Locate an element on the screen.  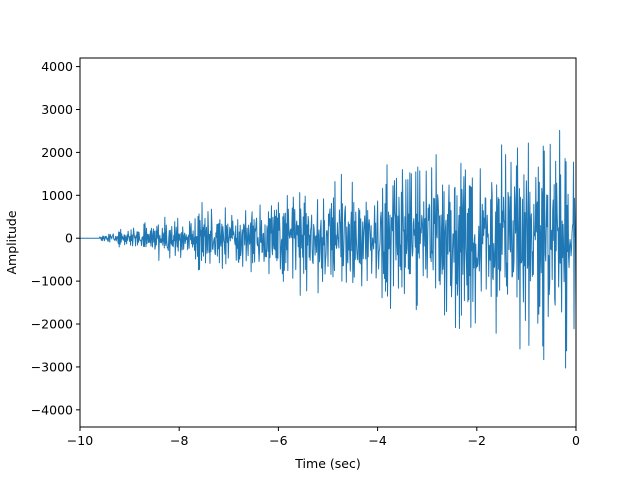
x-tick-label: −2 is located at coordinates (477, 440).